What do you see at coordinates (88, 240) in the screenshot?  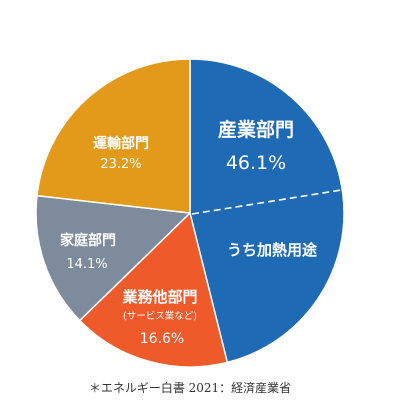 I see `slice-label-household: 家庭部門` at bounding box center [88, 240].